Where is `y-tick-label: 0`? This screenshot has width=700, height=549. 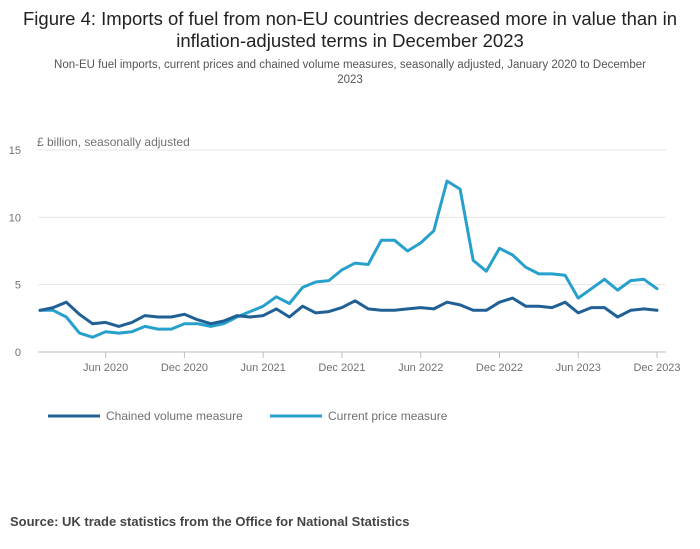
y-tick-label: 0 is located at coordinates (18, 353).